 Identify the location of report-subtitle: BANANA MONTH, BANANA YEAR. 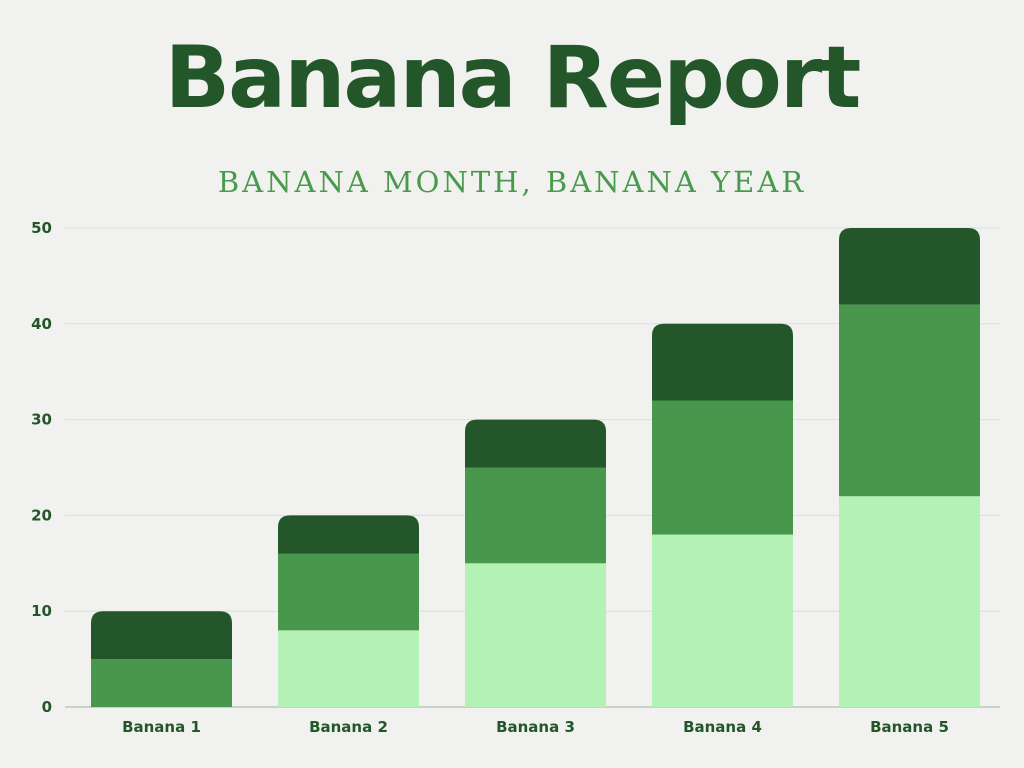
(512, 182).